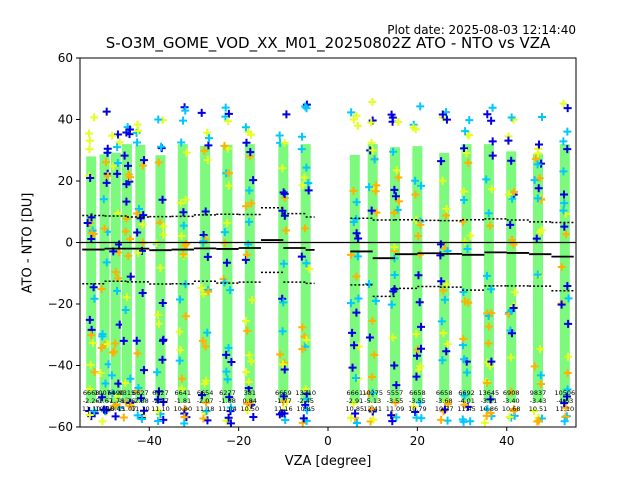 The width and height of the screenshot is (640, 480). I want to click on bin-stat-label: 11.45, so click(466, 409).